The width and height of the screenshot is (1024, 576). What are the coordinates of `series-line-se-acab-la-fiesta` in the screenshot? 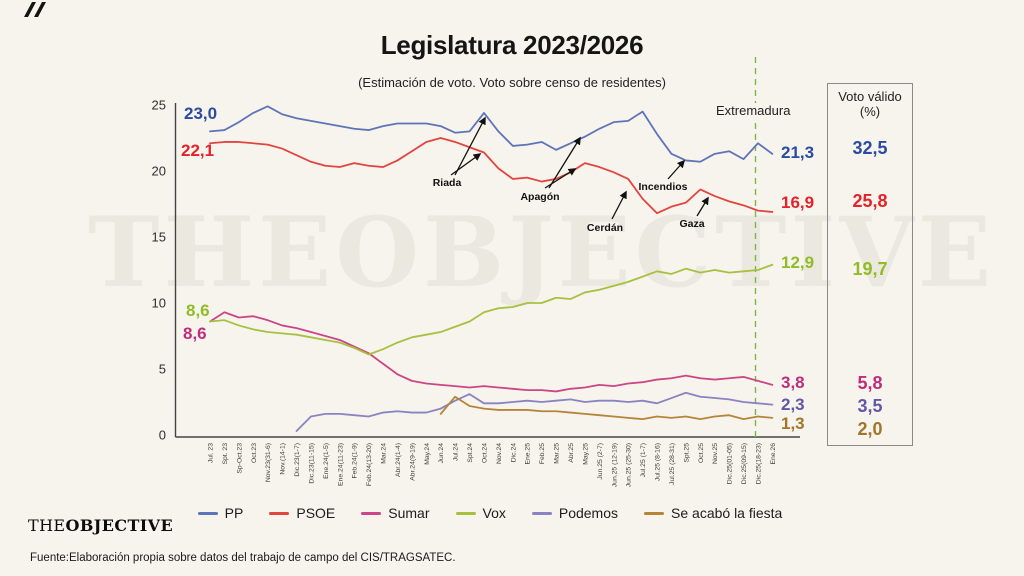 It's located at (606, 408).